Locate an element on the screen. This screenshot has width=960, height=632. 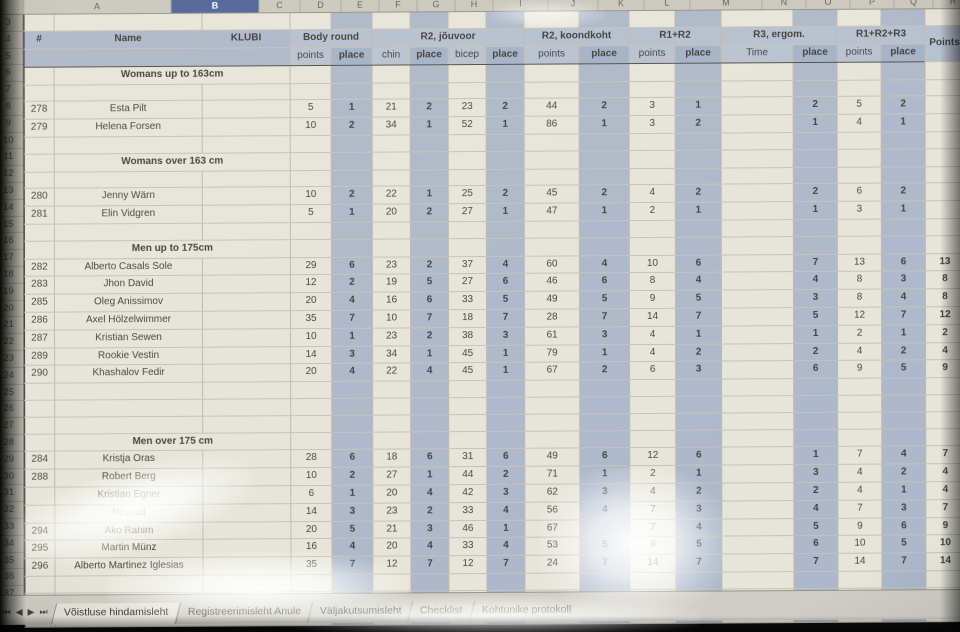
row-cell: 21 is located at coordinates (391, 529).